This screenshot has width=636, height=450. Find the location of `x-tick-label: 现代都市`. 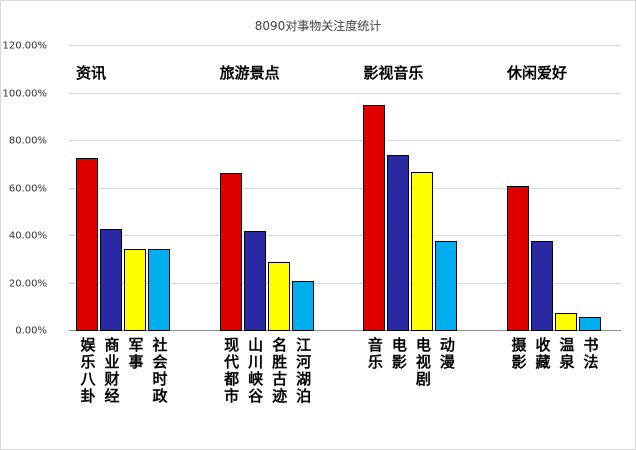

x-tick-label: 现代都市 is located at coordinates (231, 371).